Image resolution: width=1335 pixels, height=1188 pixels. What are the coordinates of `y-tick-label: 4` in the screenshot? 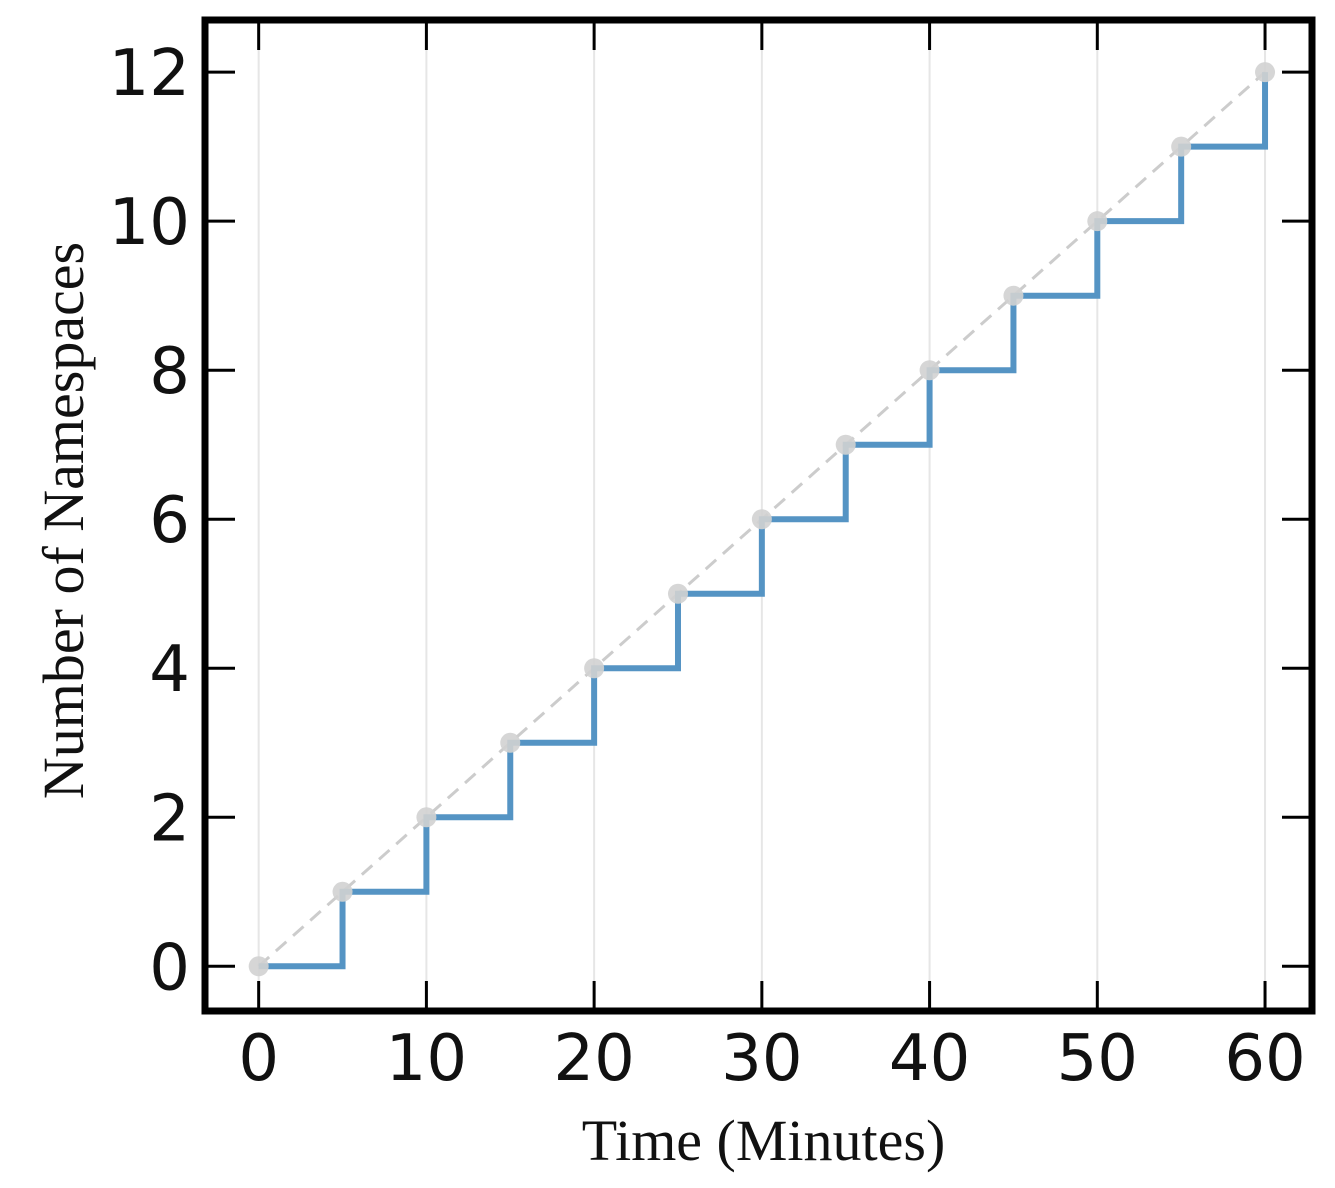 It's located at (169, 670).